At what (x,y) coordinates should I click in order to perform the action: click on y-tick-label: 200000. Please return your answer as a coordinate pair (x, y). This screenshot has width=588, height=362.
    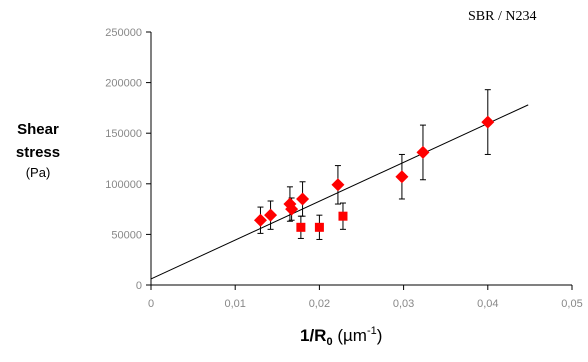
    Looking at the image, I should click on (123, 84).